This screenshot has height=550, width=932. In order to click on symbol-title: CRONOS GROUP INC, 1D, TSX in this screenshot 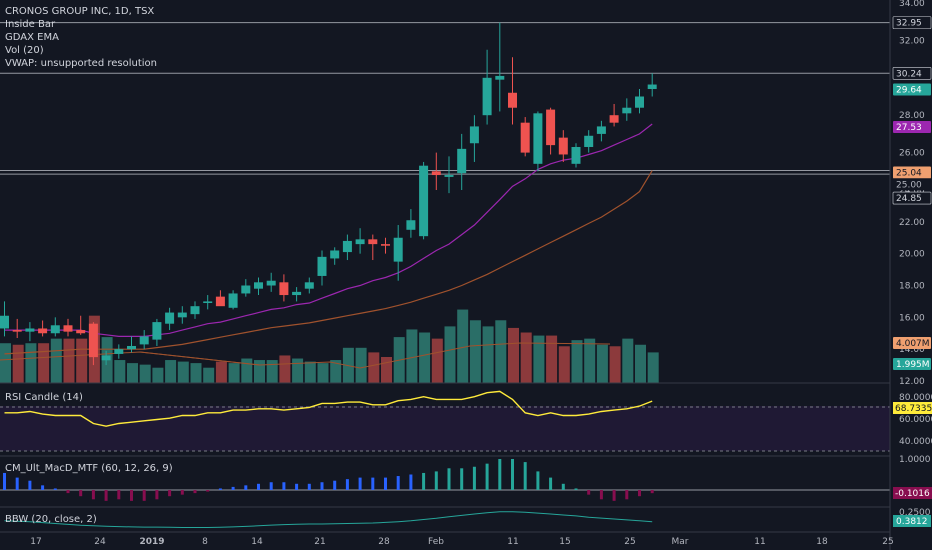, I will do `click(80, 11)`.